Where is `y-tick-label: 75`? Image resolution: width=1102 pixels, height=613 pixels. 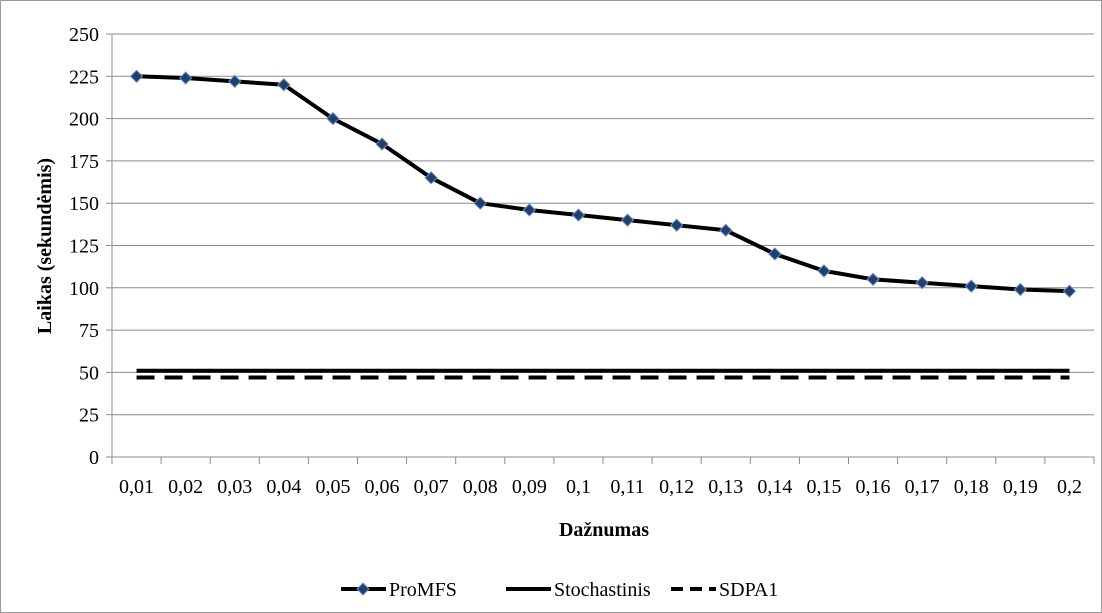
y-tick-label: 75 is located at coordinates (89, 331).